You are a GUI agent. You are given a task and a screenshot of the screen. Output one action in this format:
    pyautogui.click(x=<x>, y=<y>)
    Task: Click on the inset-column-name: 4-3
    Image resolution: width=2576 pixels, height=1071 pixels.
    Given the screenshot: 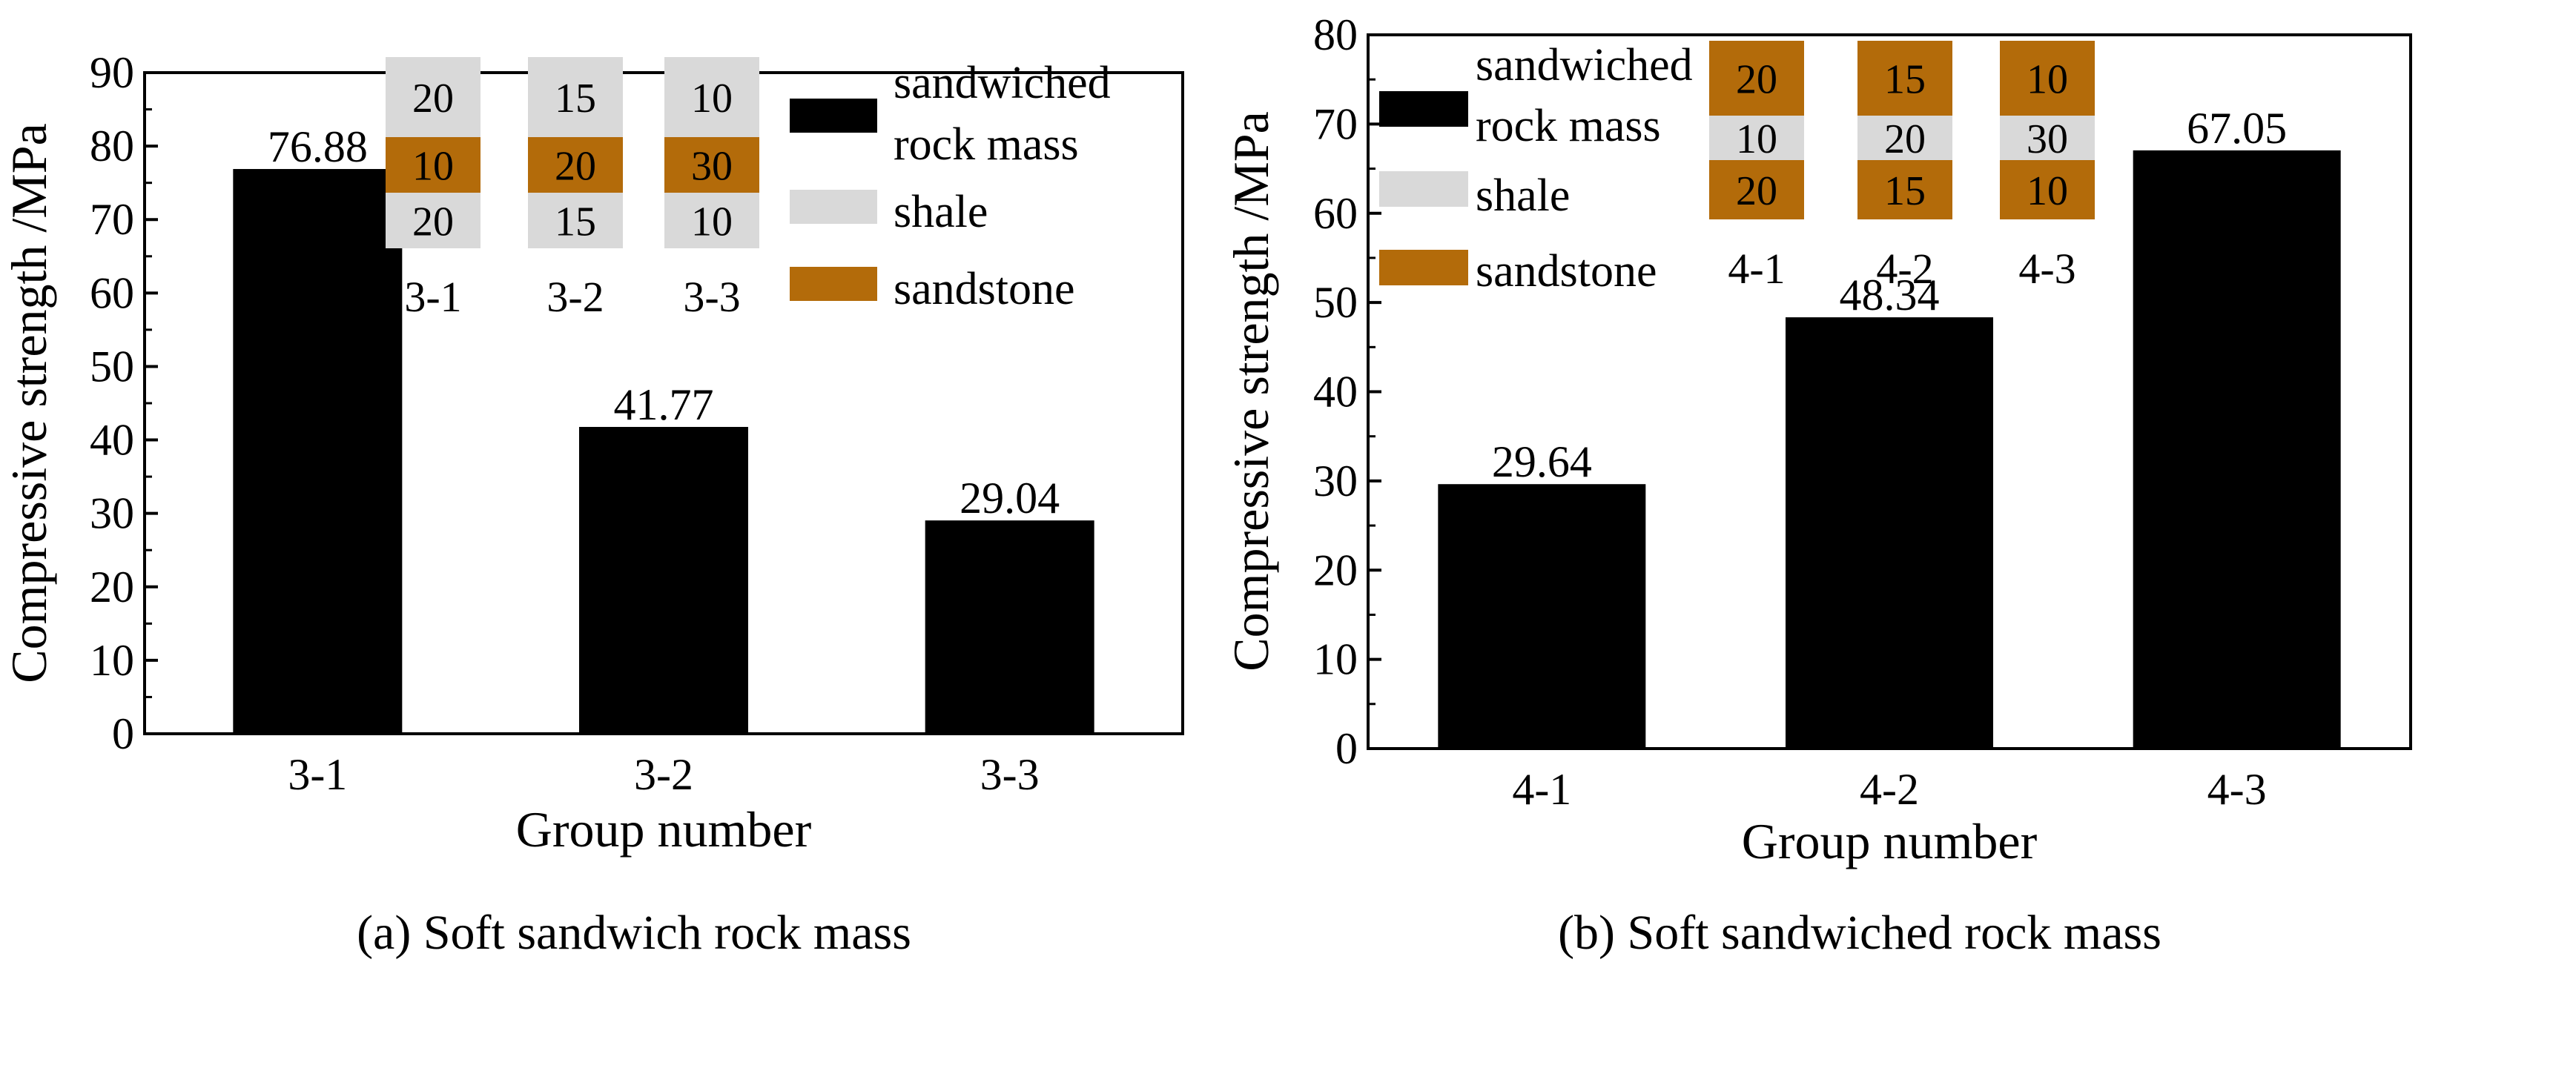 What is the action you would take?
    pyautogui.click(x=2046, y=269)
    